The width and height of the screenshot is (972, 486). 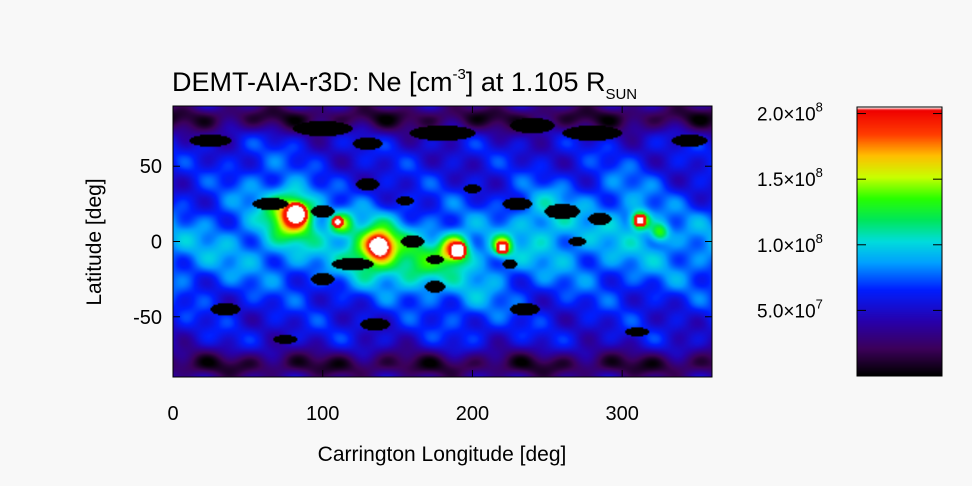 I want to click on x-axis-label: Carrington Longitude [deg], so click(x=442, y=454).